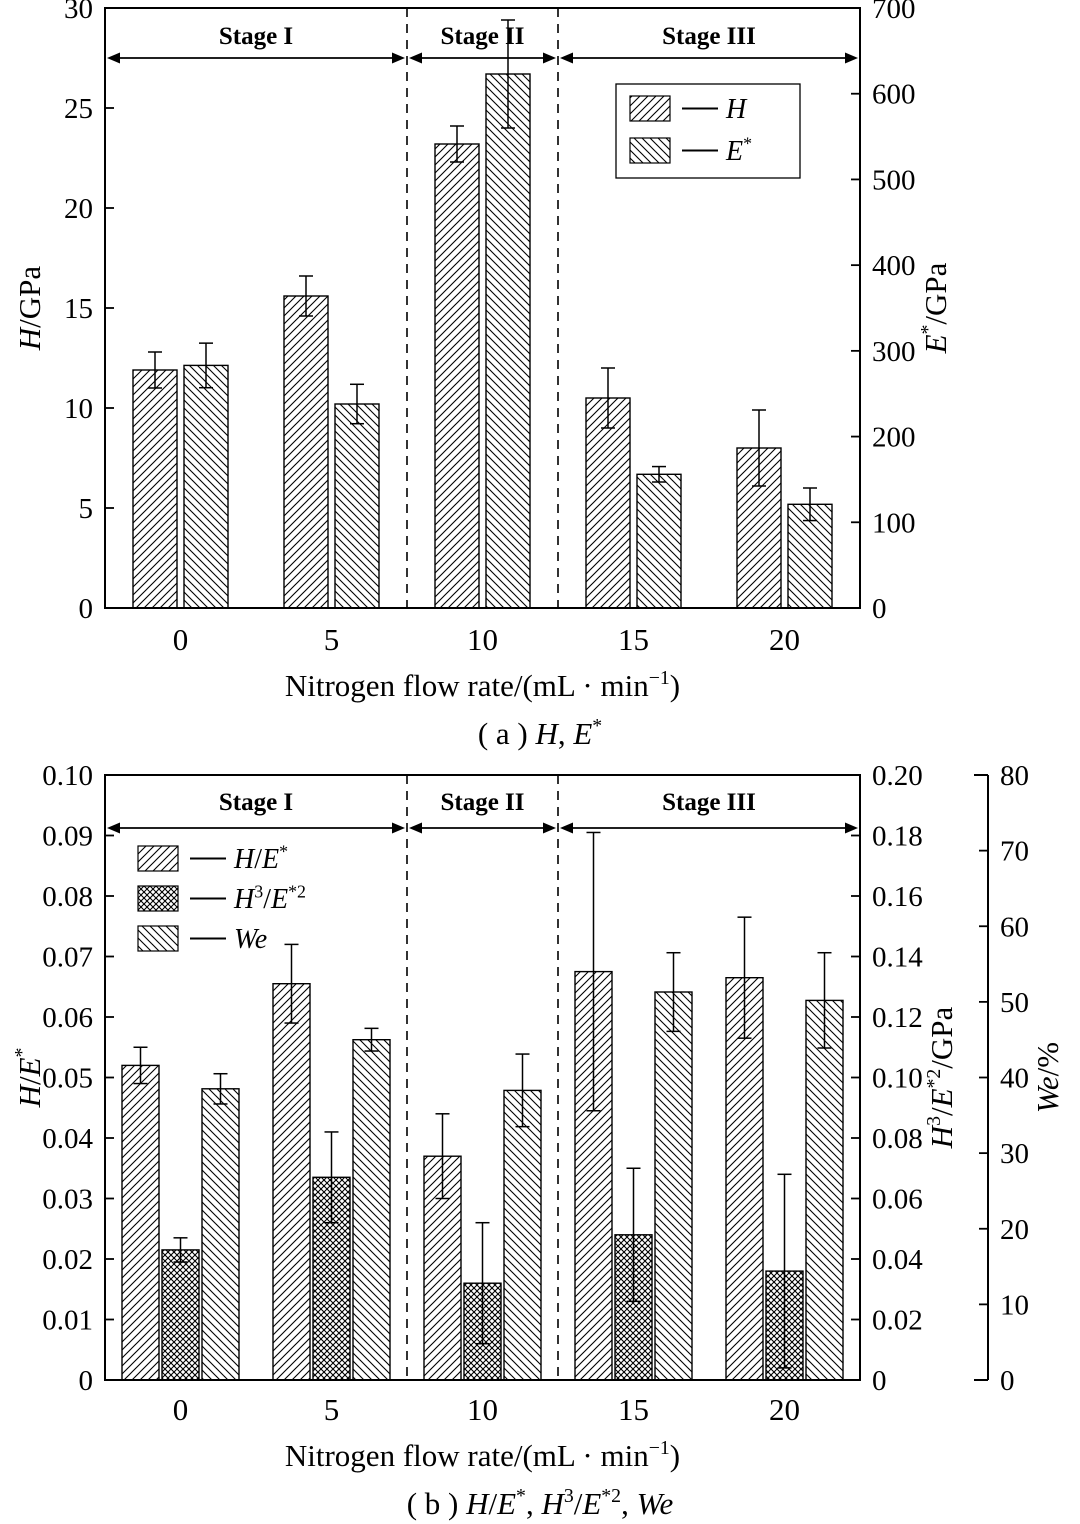 This screenshot has width=1080, height=1524. Describe the element at coordinates (709, 802) in the screenshot. I see `stage-label: Stage III` at that location.